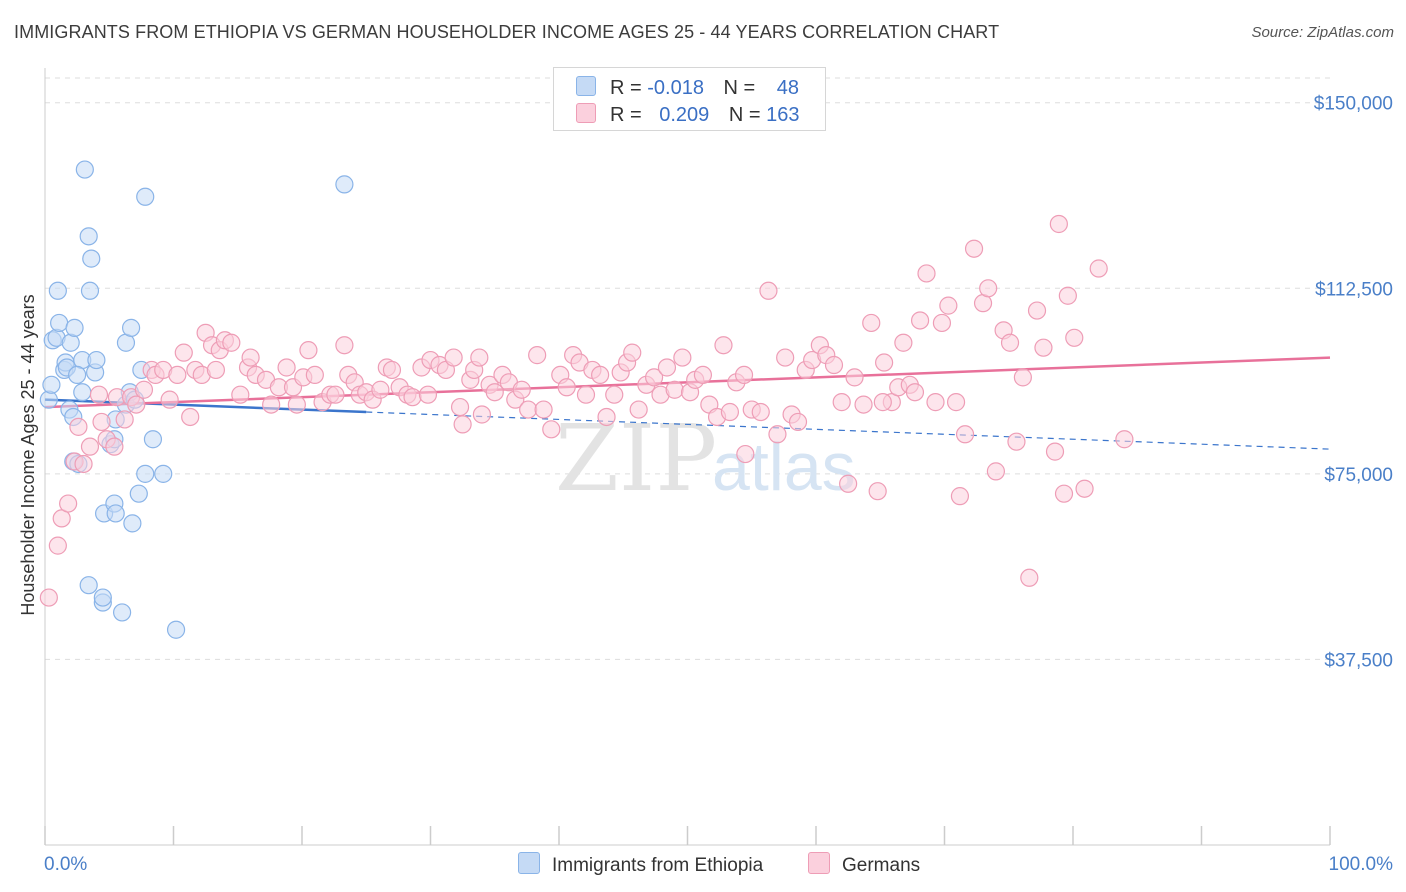 This screenshot has width=1406, height=892. I want to click on trend-line-dashed-ethiopia, so click(848, 430).